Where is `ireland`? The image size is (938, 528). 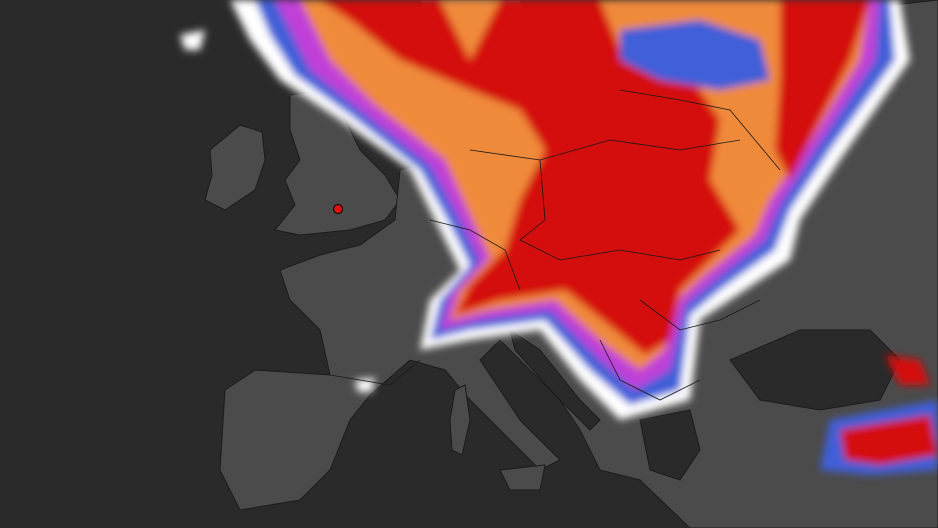 ireland is located at coordinates (235, 167).